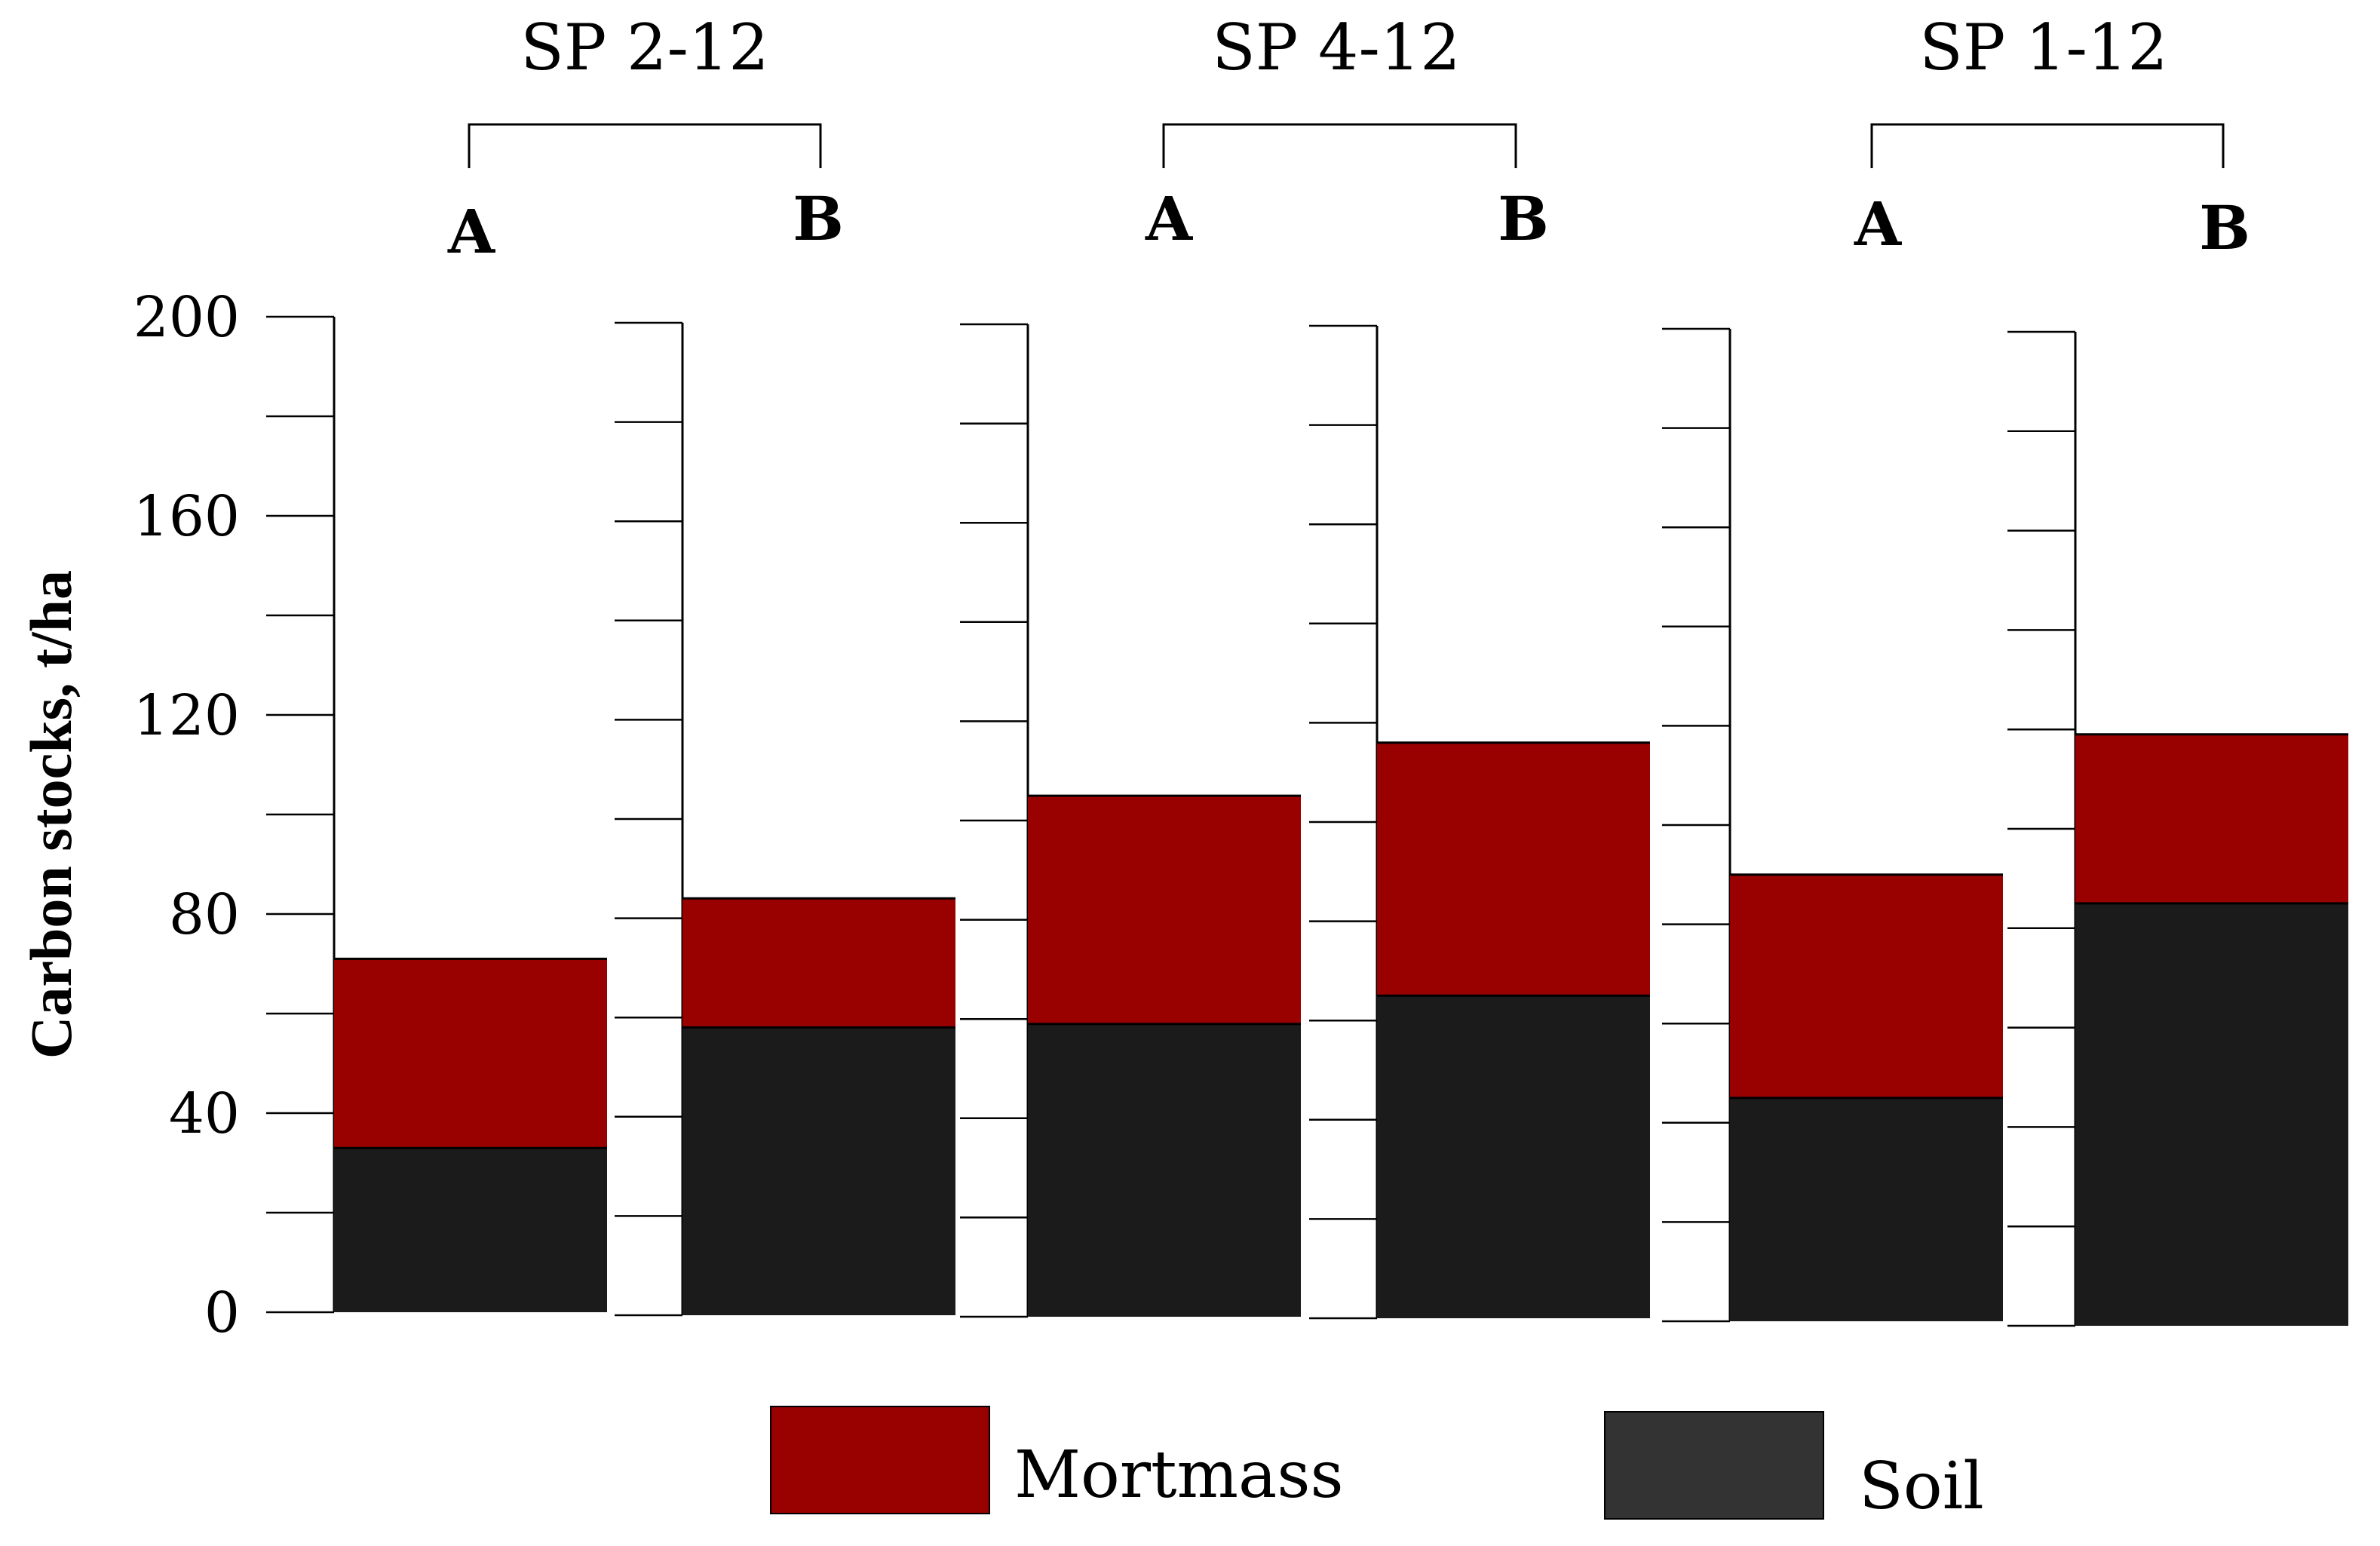 This screenshot has height=1546, width=2380. I want to click on y-tick-label: 80, so click(204, 914).